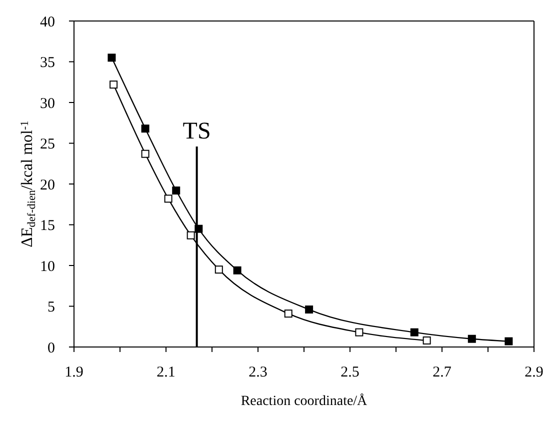 The width and height of the screenshot is (547, 433). What do you see at coordinates (51, 348) in the screenshot?
I see `y-tick-label: 0` at bounding box center [51, 348].